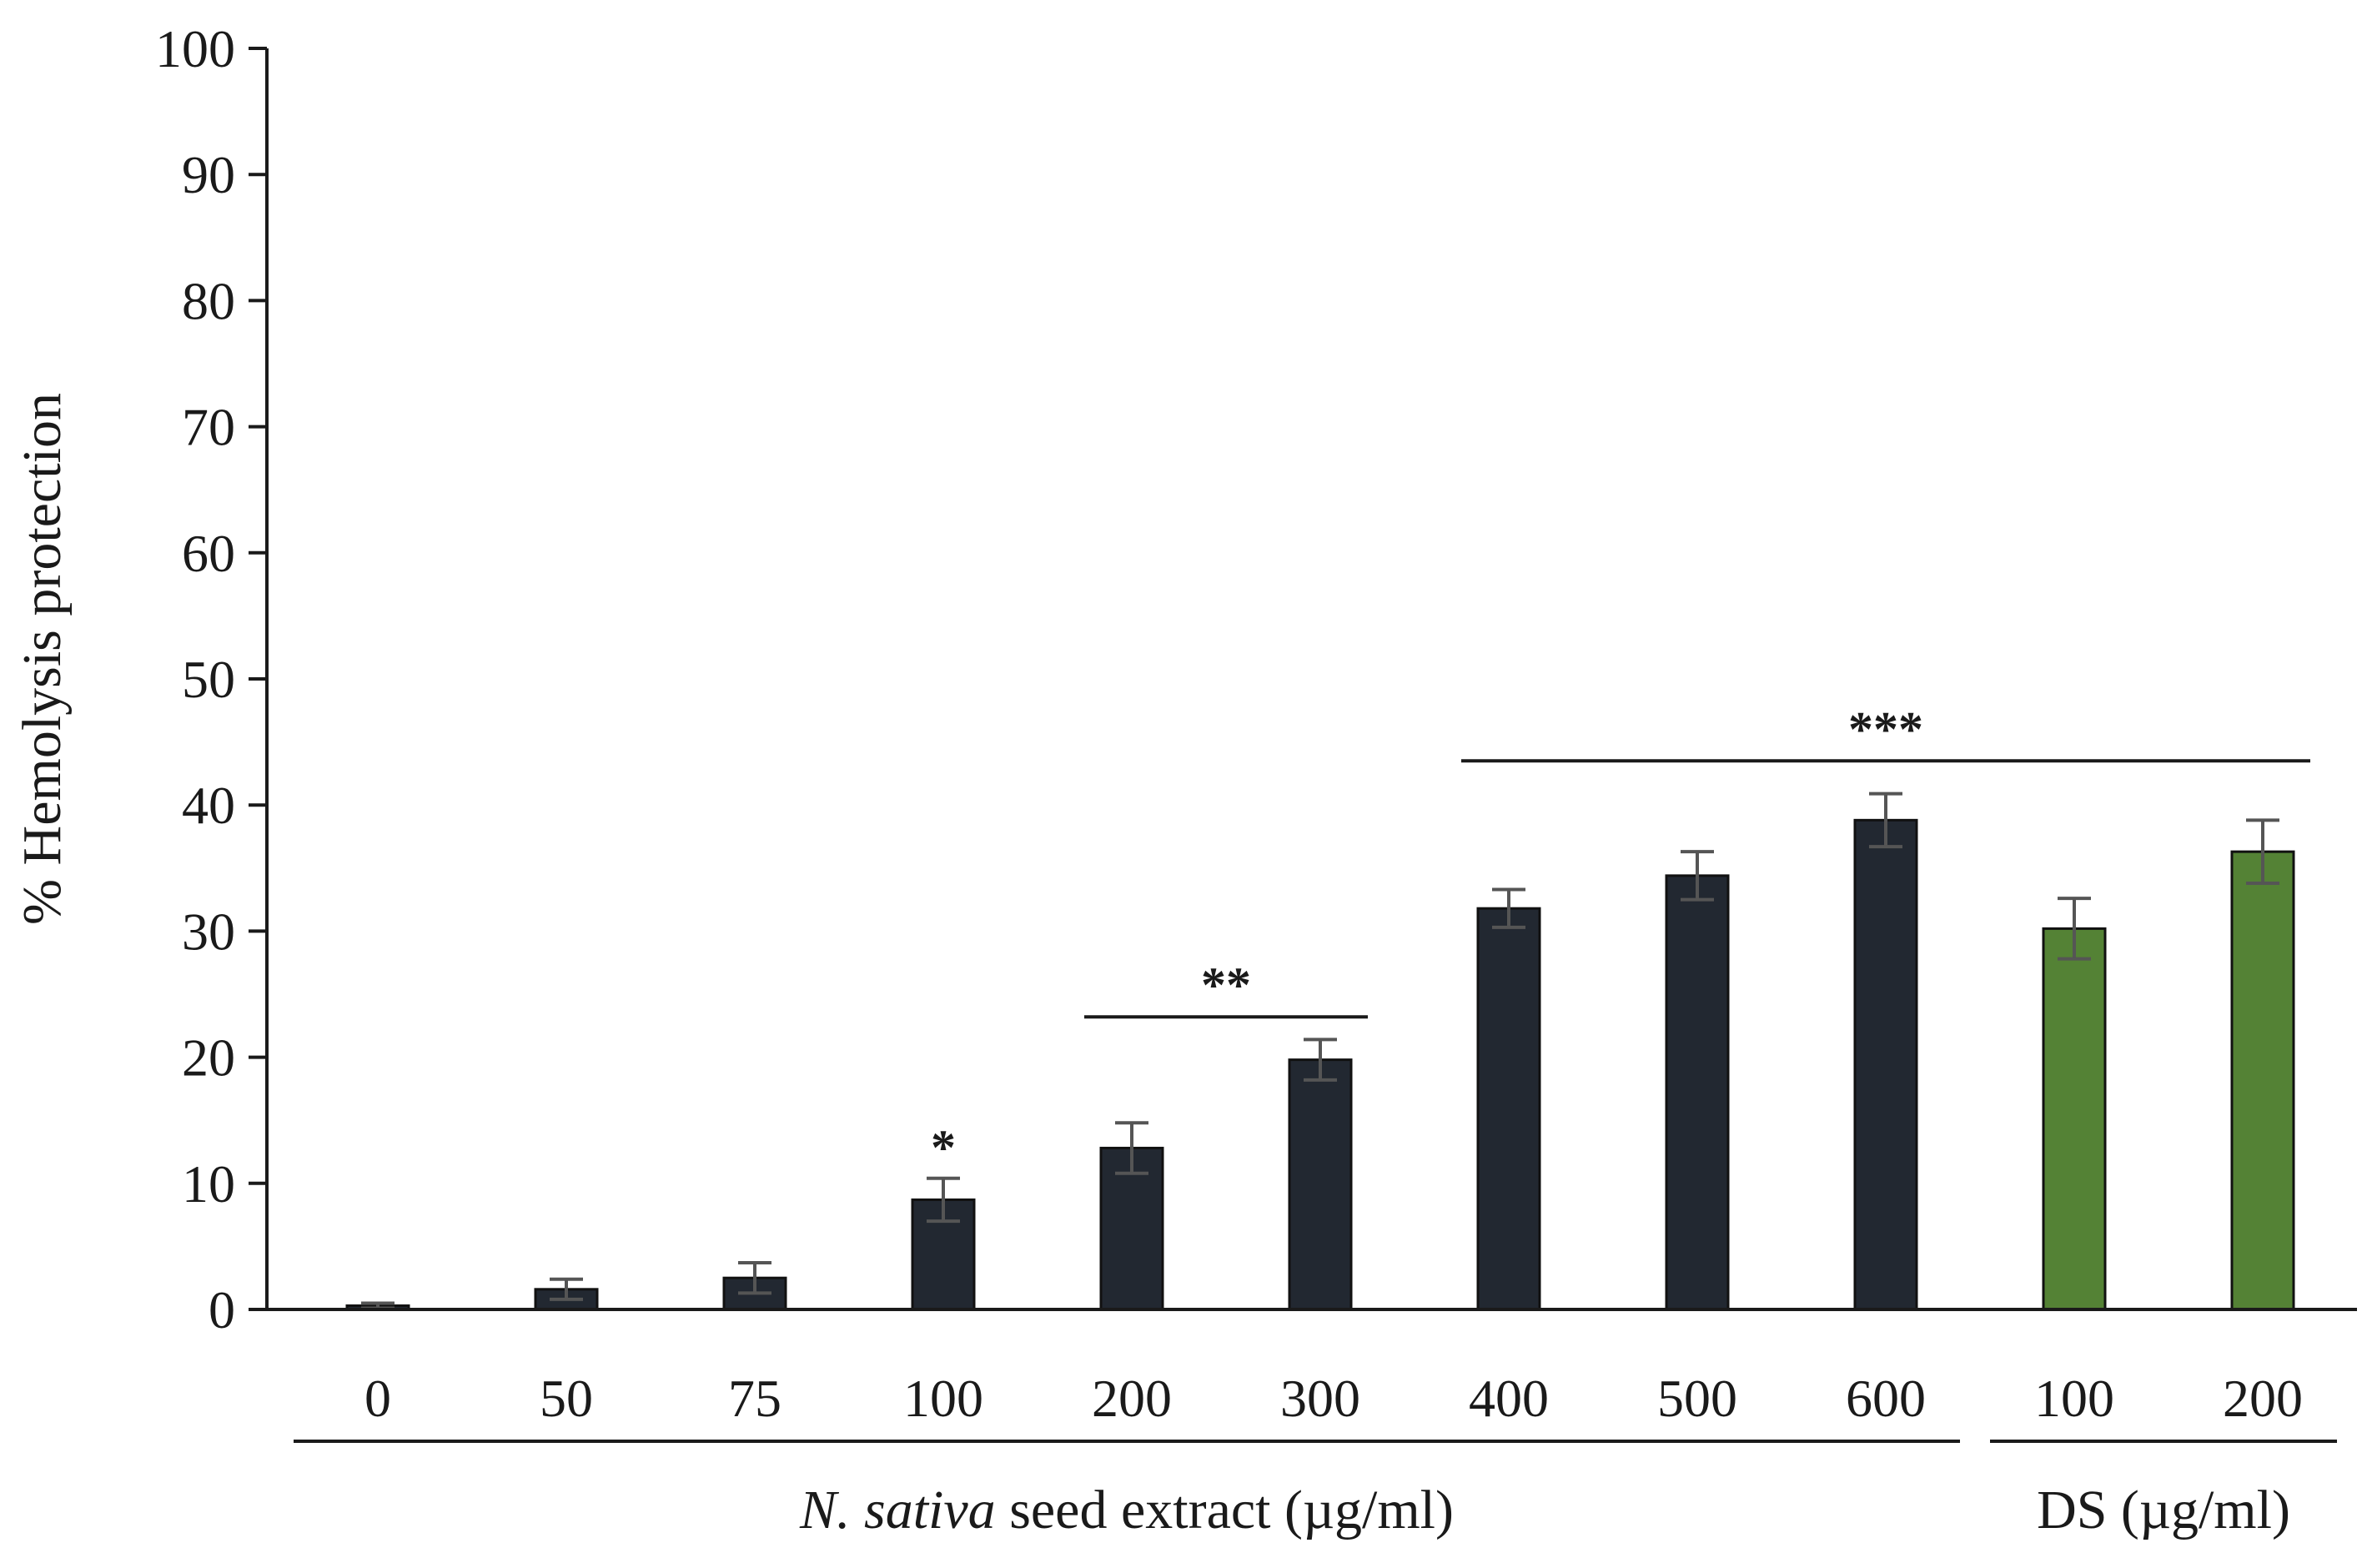 The height and width of the screenshot is (1568, 2367). Describe the element at coordinates (1231, 1510) in the screenshot. I see `group-label-text: seed extract (µg/ml)` at that location.